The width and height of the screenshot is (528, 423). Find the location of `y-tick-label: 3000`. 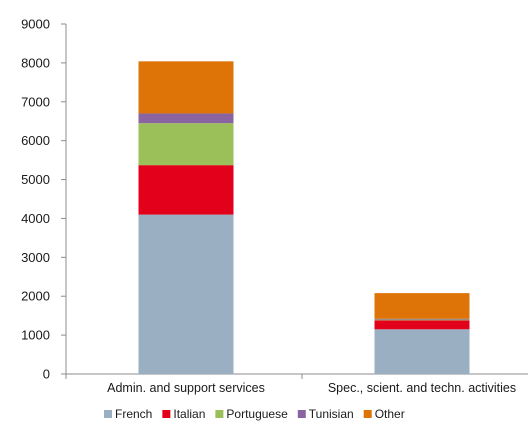

y-tick-label: 3000 is located at coordinates (35, 257).